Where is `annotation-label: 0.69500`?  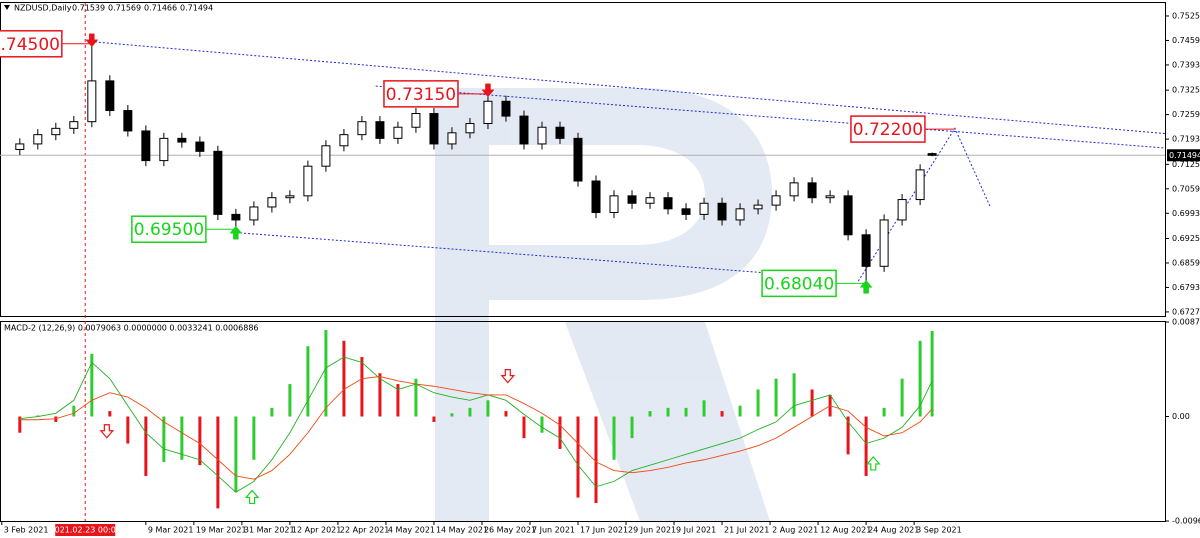
annotation-label: 0.69500 is located at coordinates (169, 230).